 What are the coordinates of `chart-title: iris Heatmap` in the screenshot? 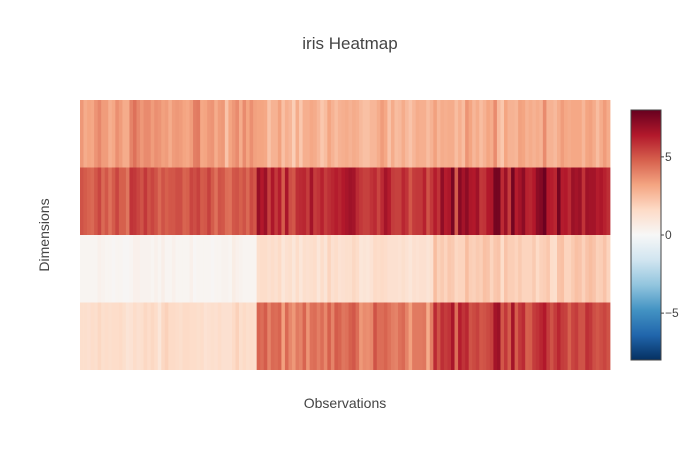 It's located at (350, 43).